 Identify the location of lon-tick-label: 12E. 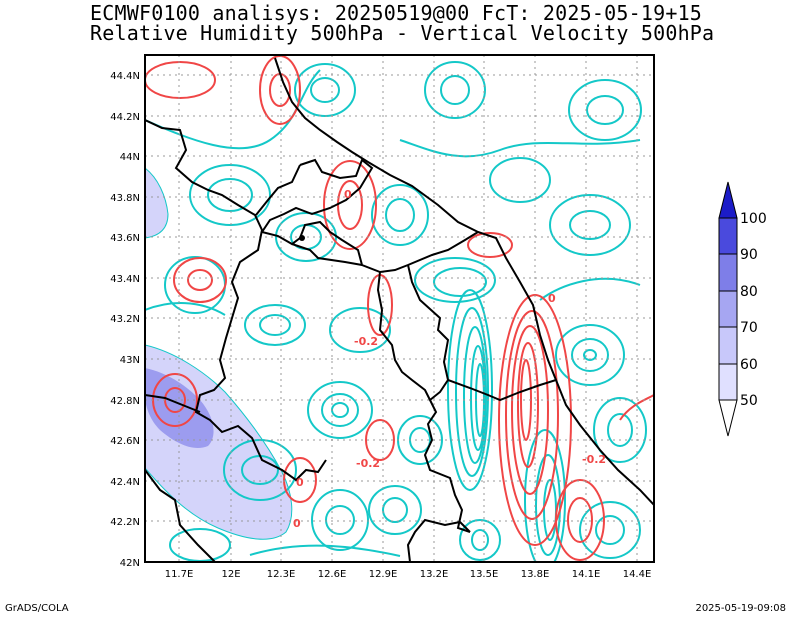
(230, 574).